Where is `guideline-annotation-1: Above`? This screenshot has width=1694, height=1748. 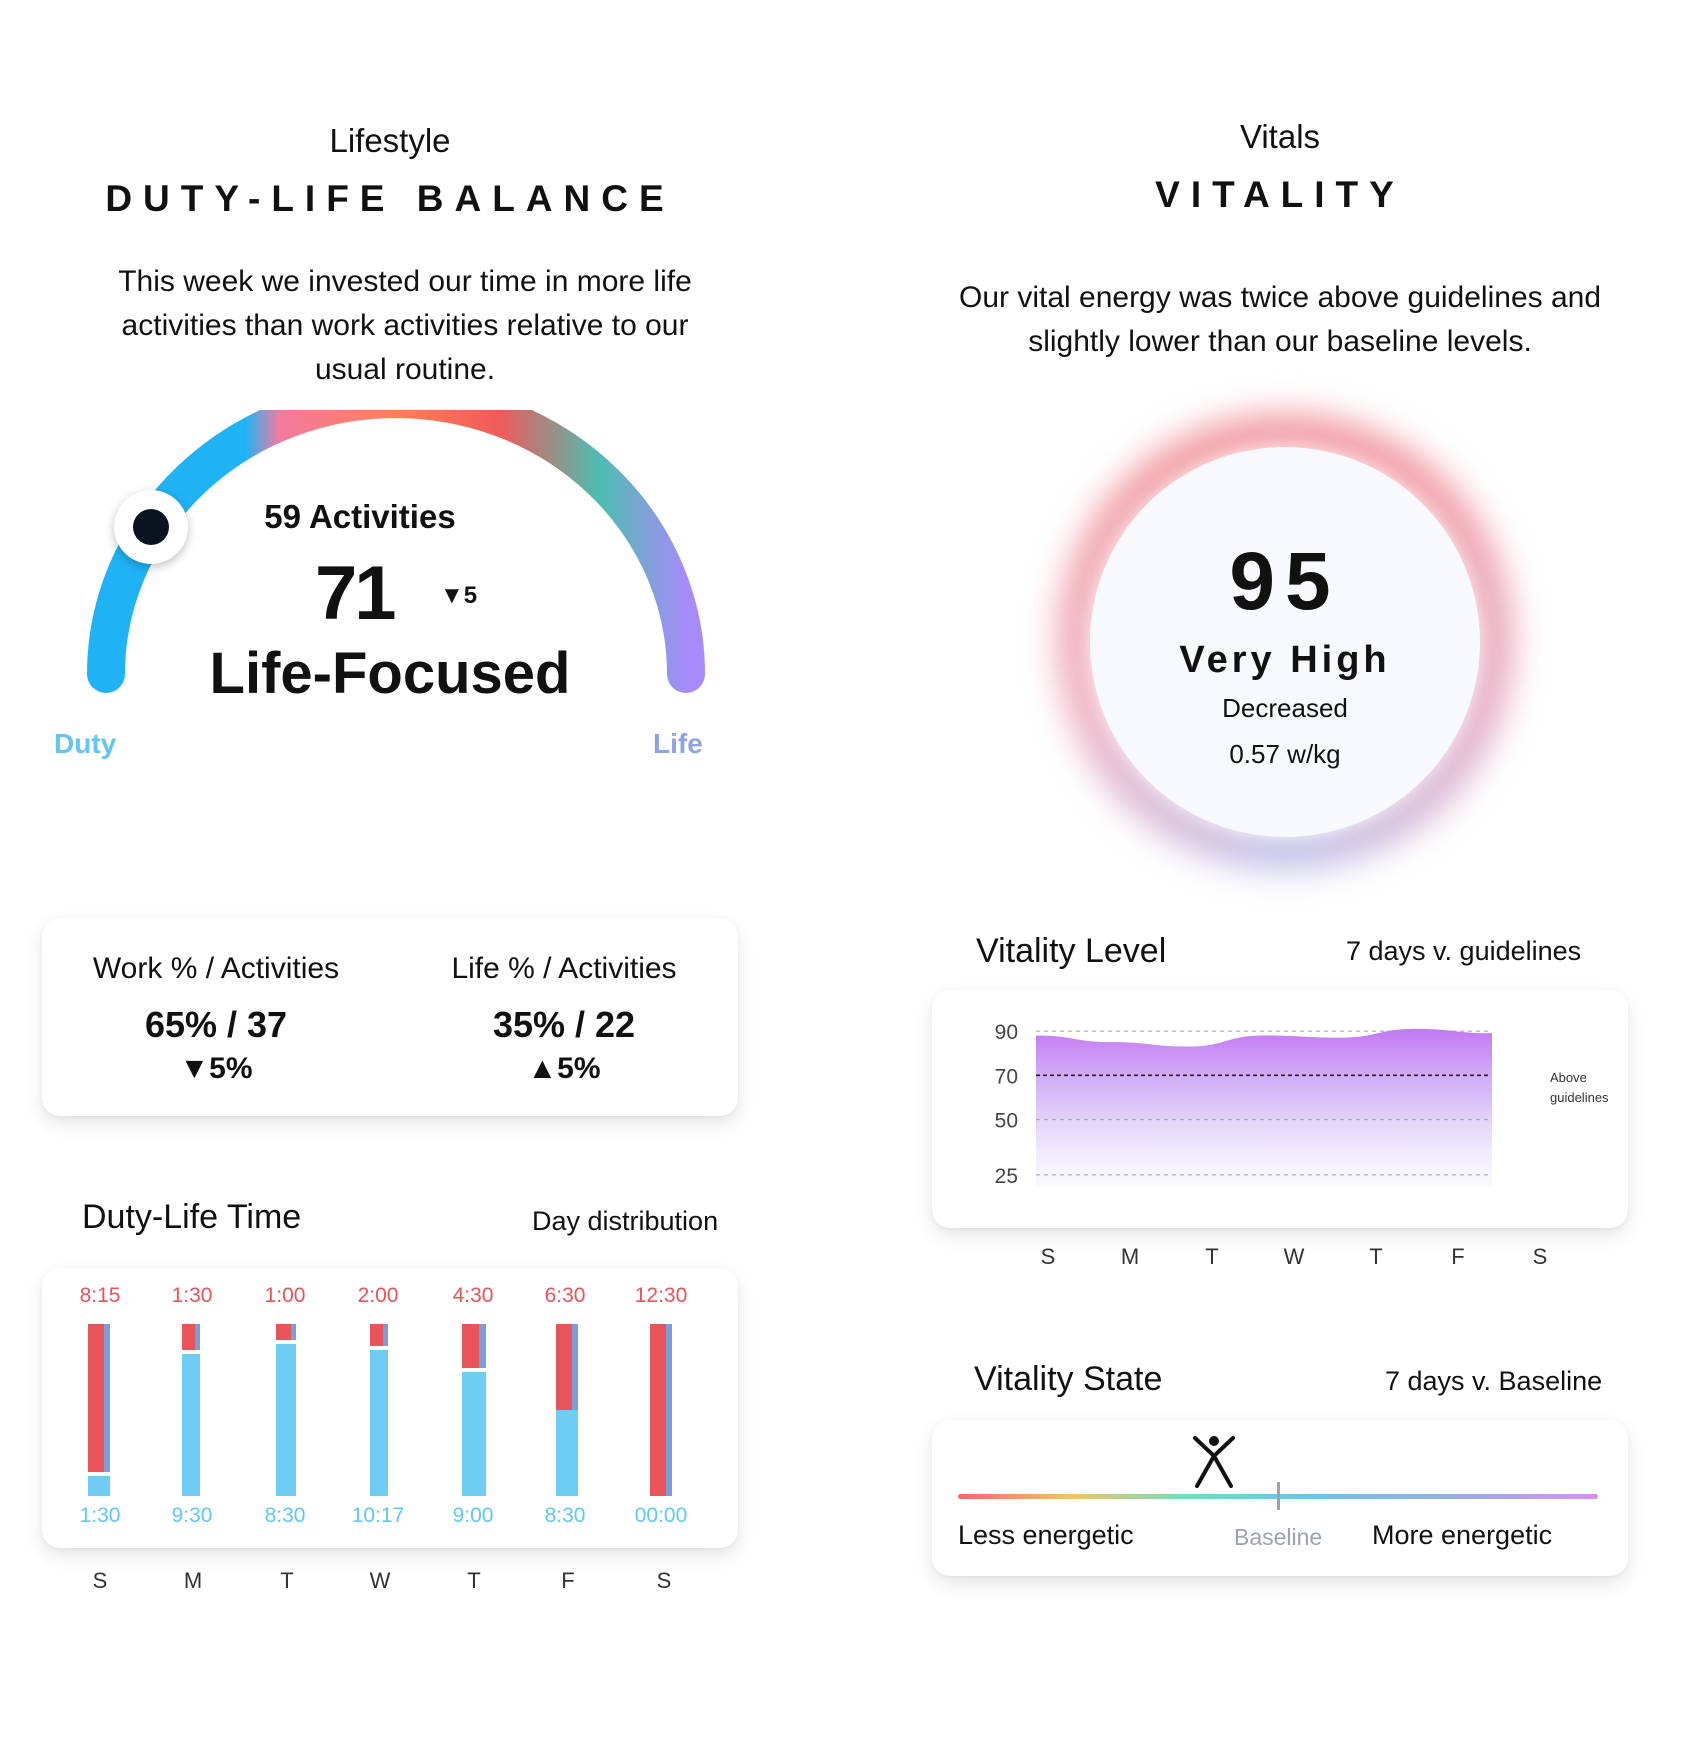
guideline-annotation-1: Above is located at coordinates (1568, 1077).